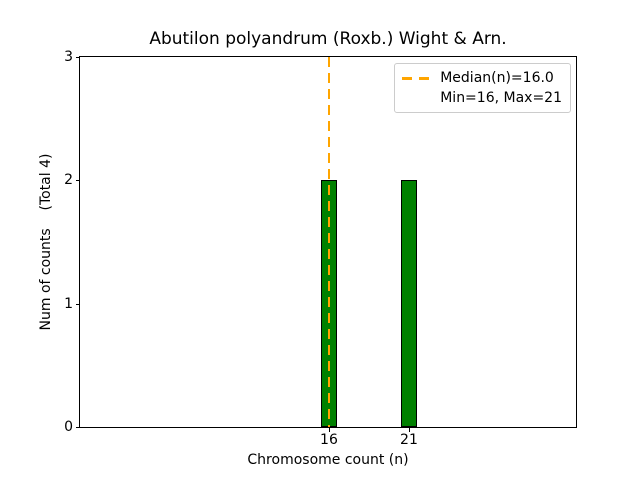 The height and width of the screenshot is (480, 640). I want to click on x-tick-label-16: 16, so click(329, 440).